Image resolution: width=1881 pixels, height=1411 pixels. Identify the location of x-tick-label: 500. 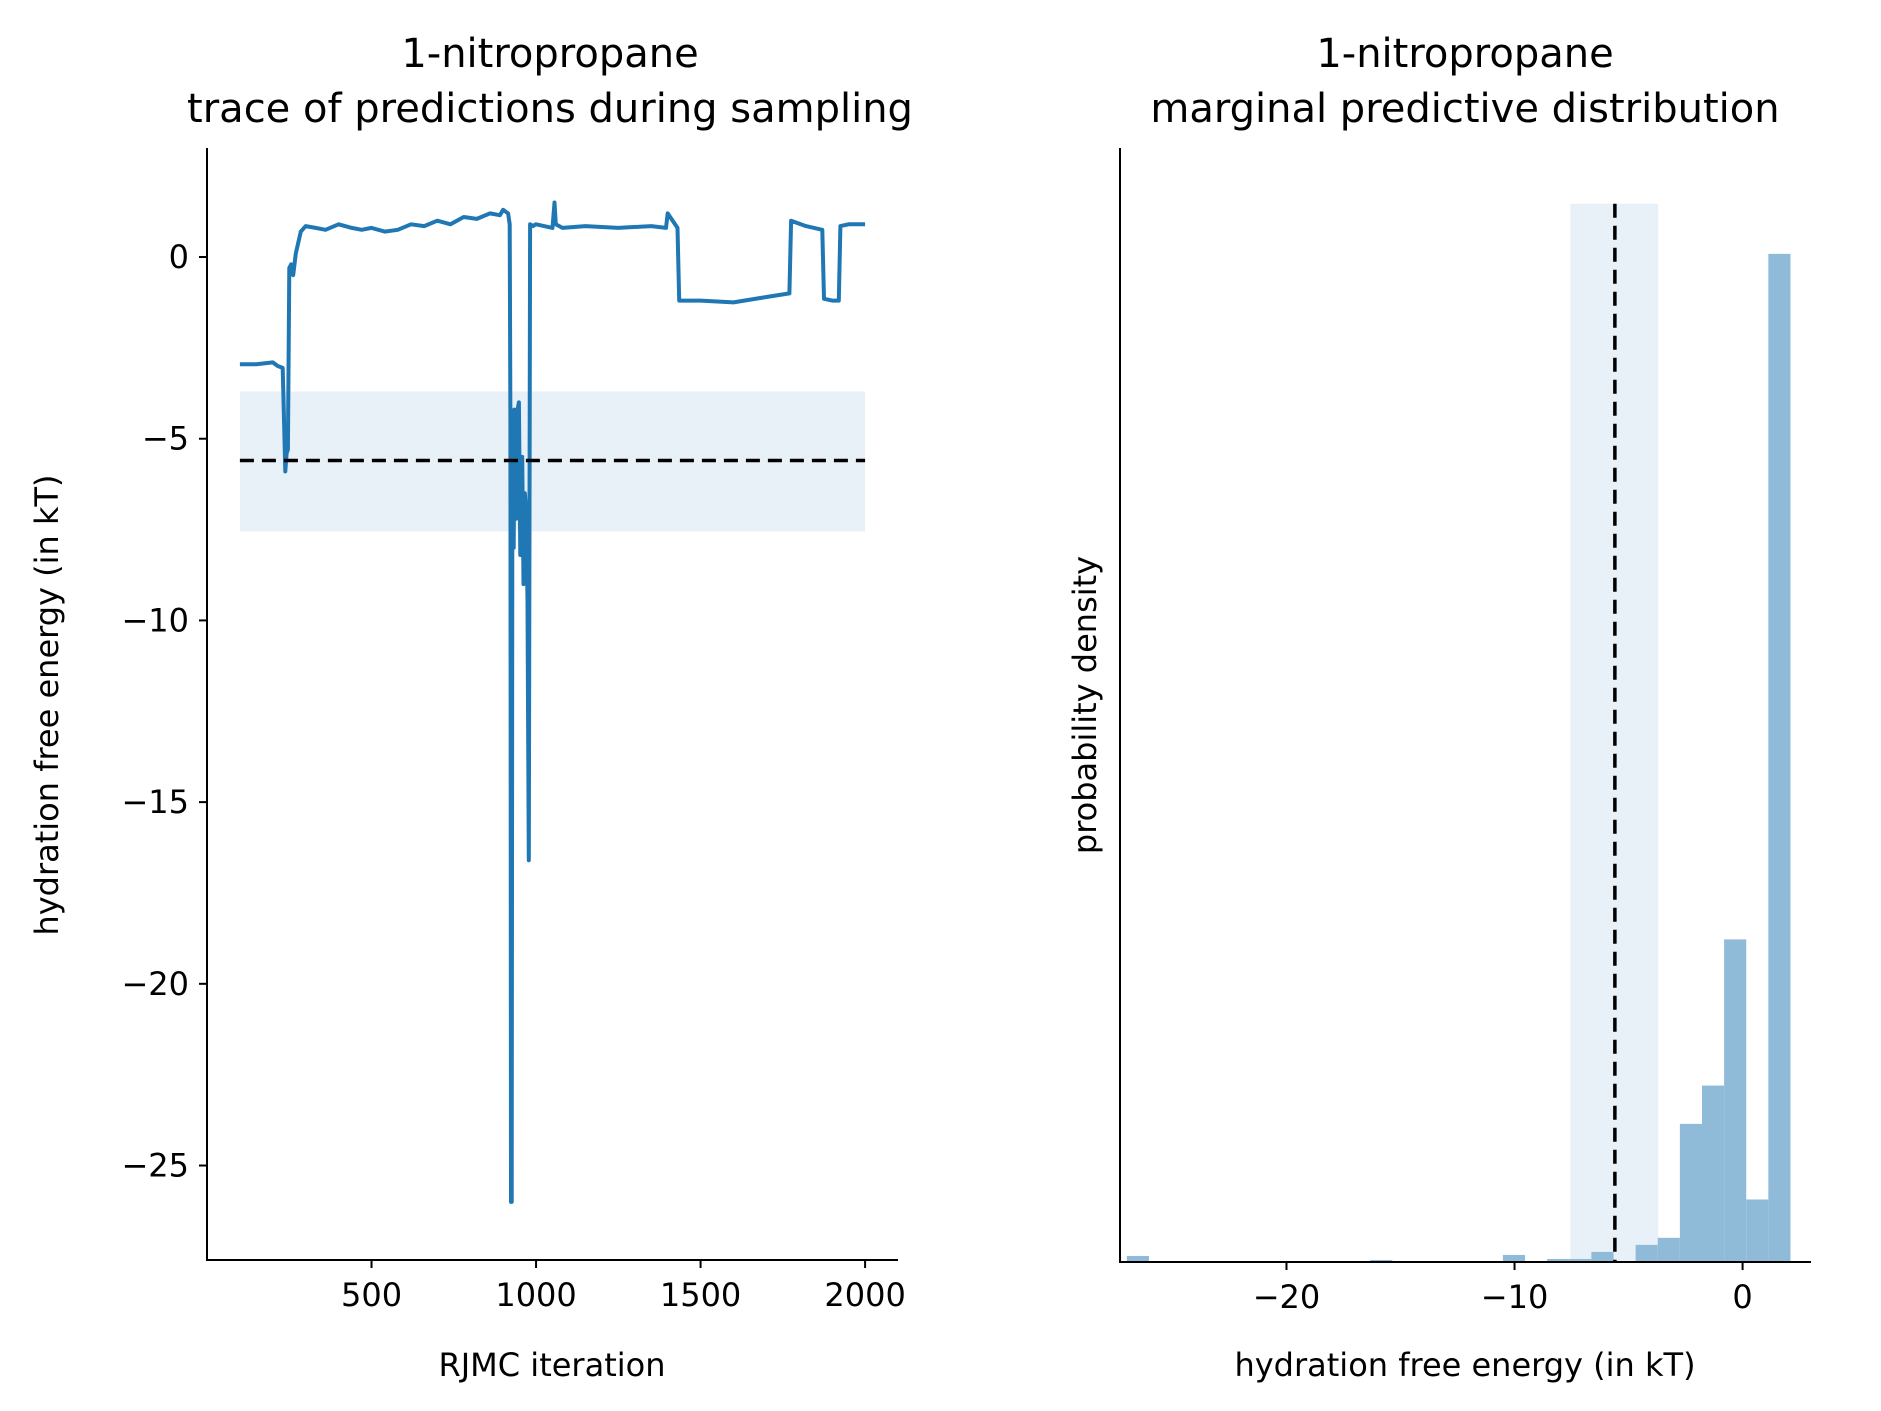
(371, 1295).